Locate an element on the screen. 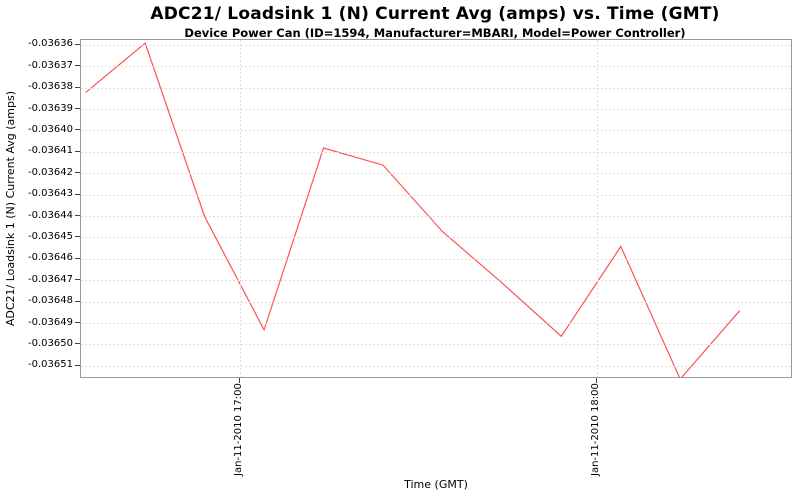  y-tick-label: -0.03644 is located at coordinates (50, 215).